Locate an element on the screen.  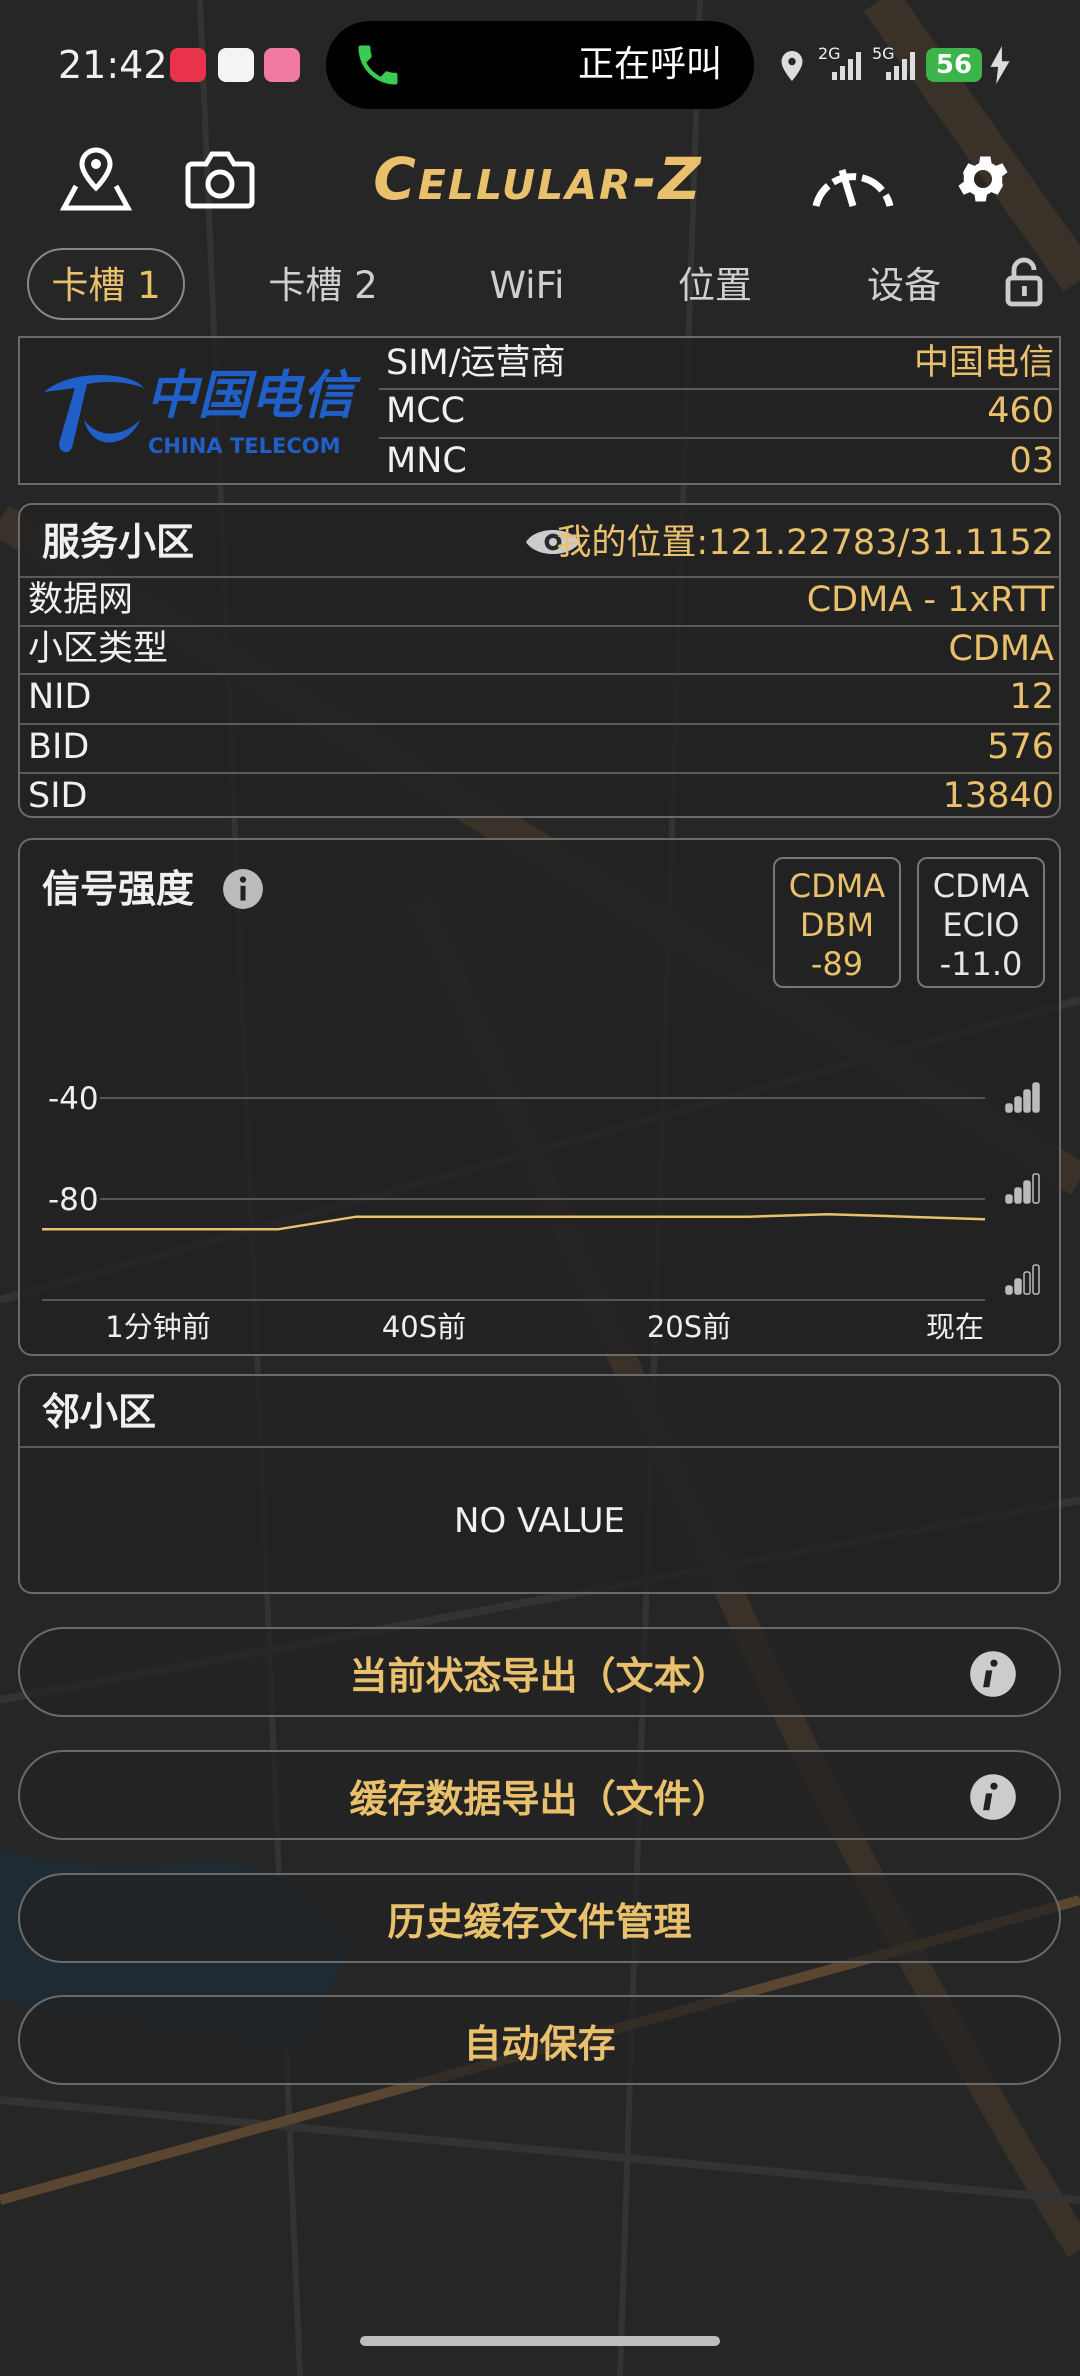
tab-label: 卡槽 1 is located at coordinates (106, 285).